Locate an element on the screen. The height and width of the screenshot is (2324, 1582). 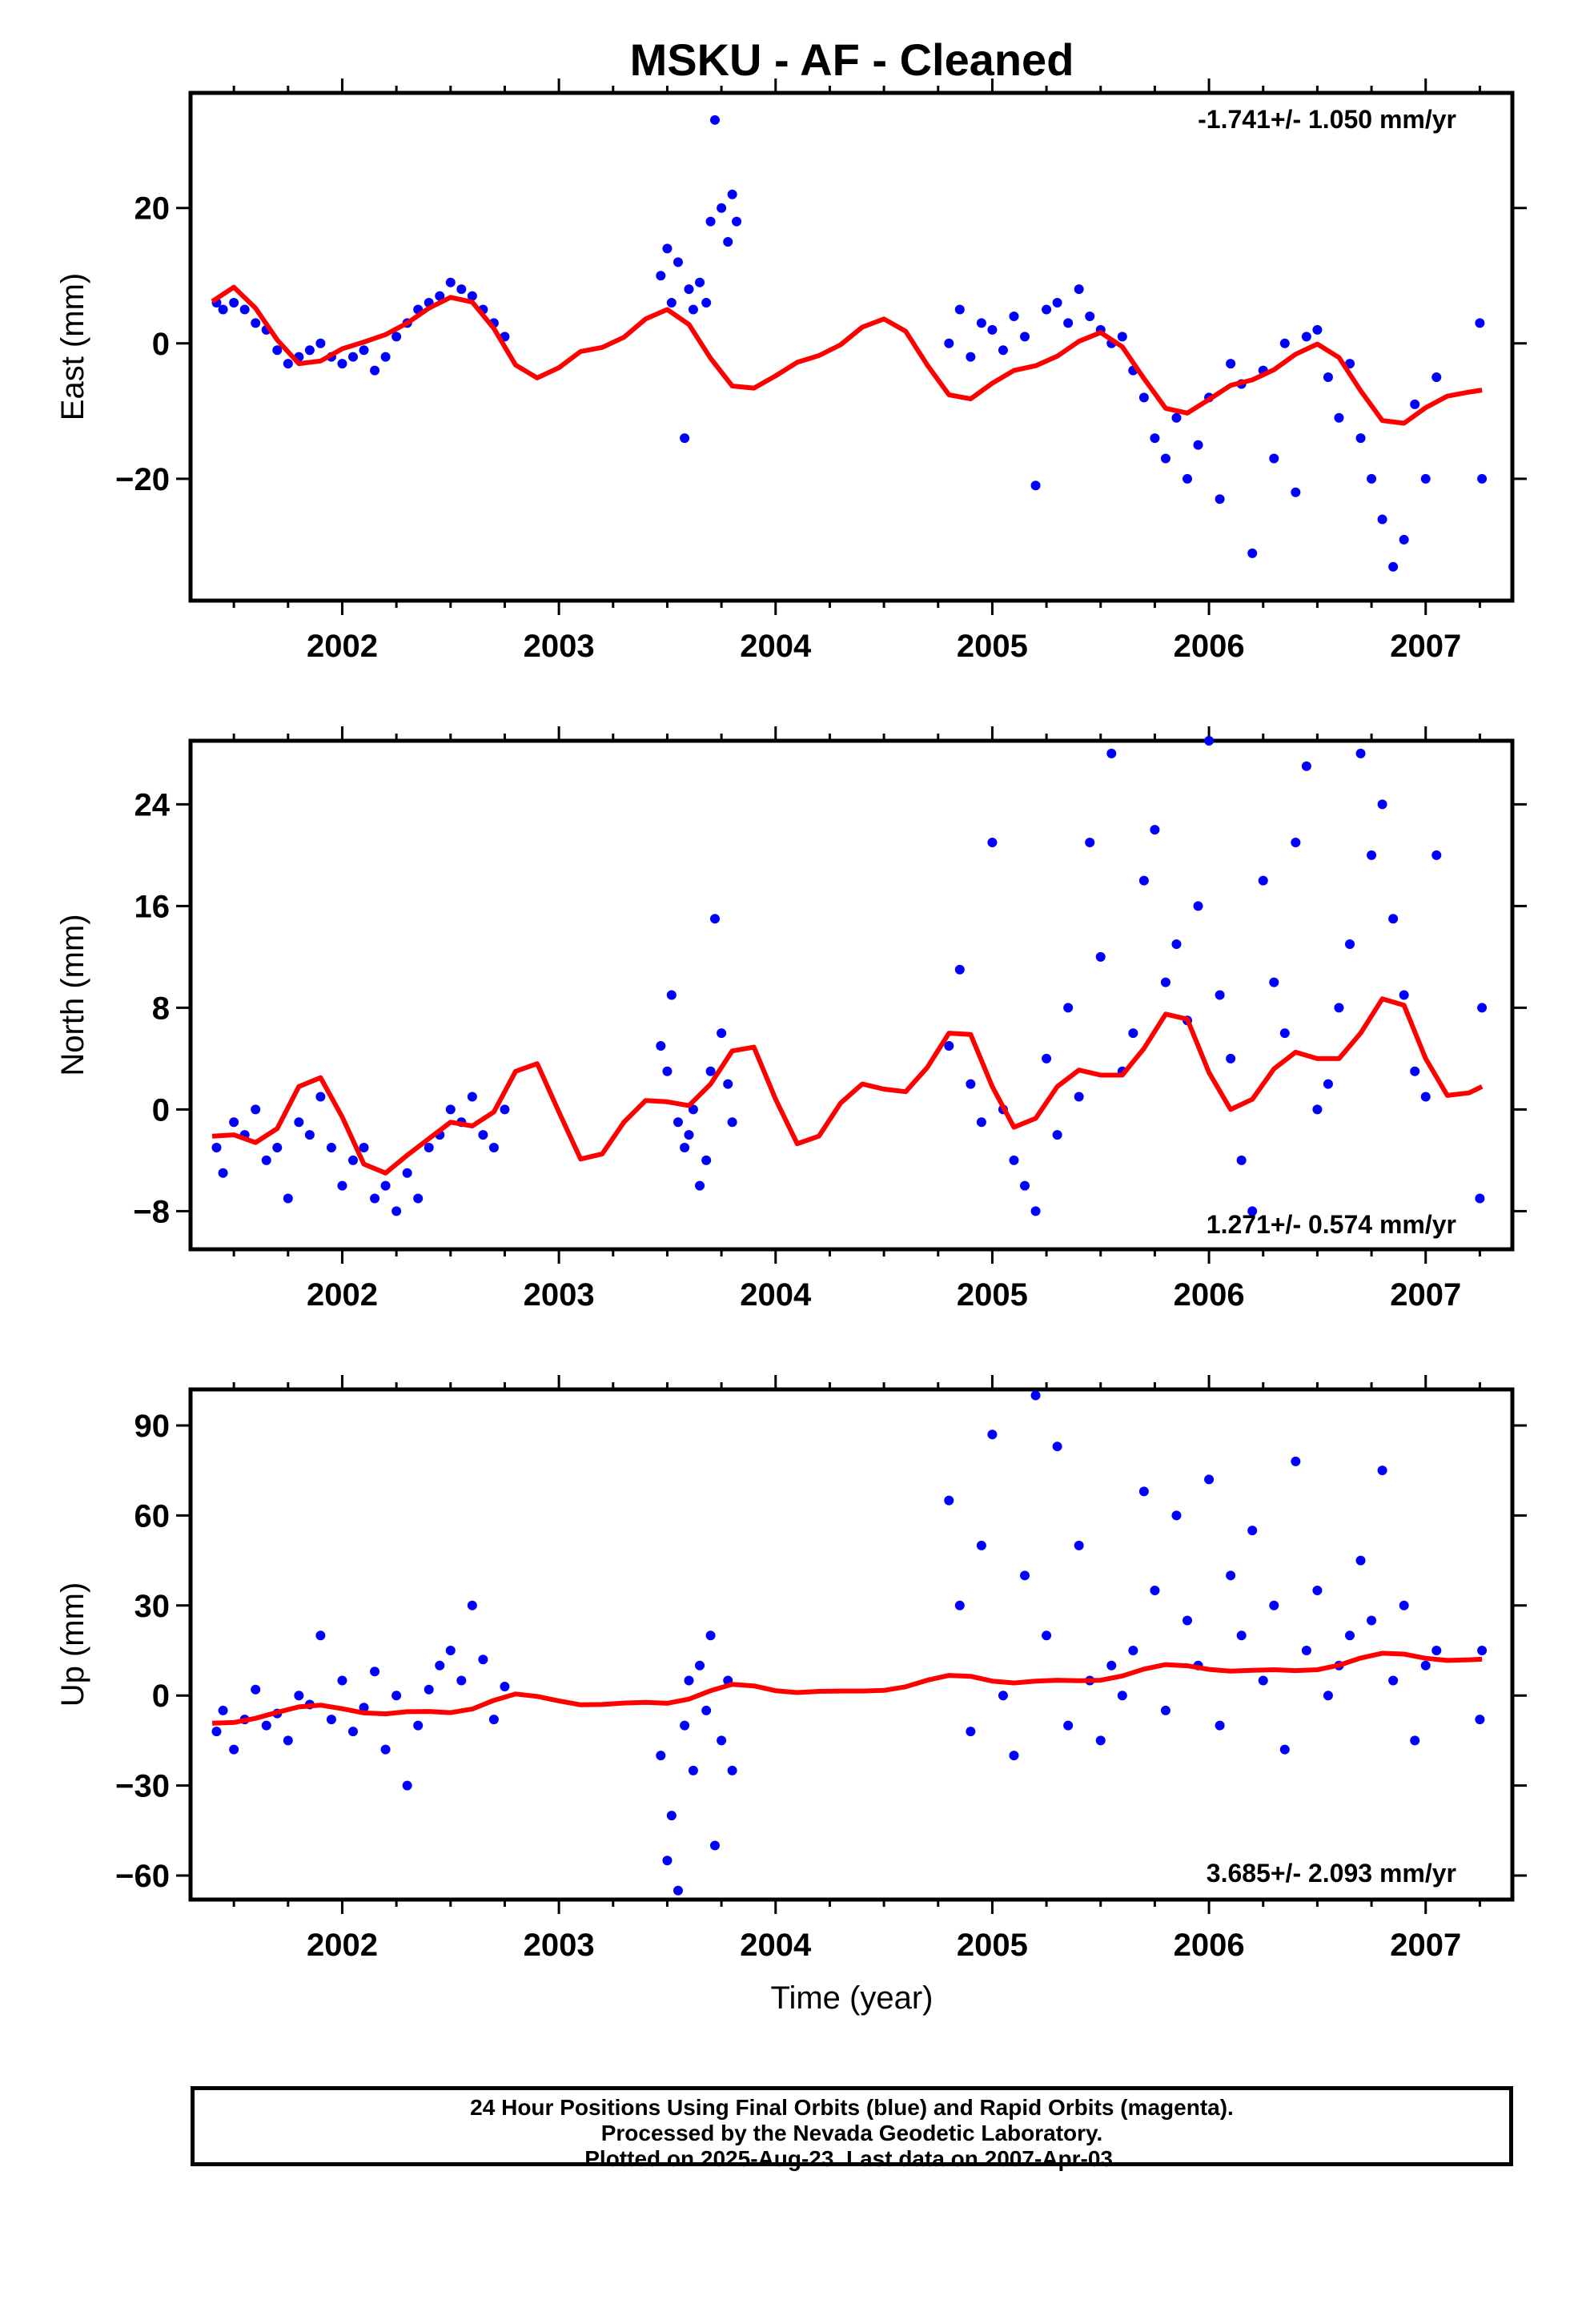
y-tick-label: 0 is located at coordinates (161, 344).